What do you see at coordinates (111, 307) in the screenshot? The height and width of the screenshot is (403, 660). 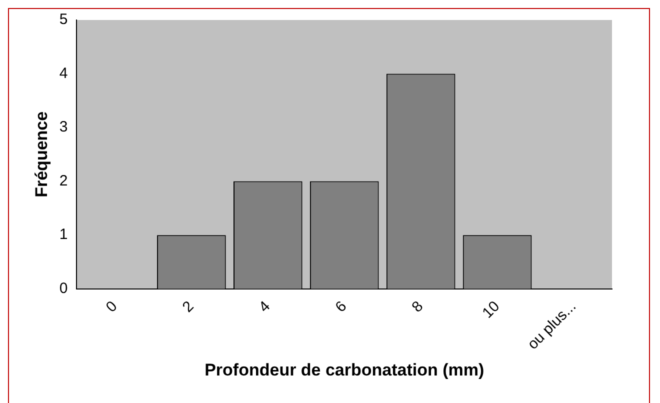 I see `x-tick-label: 0` at bounding box center [111, 307].